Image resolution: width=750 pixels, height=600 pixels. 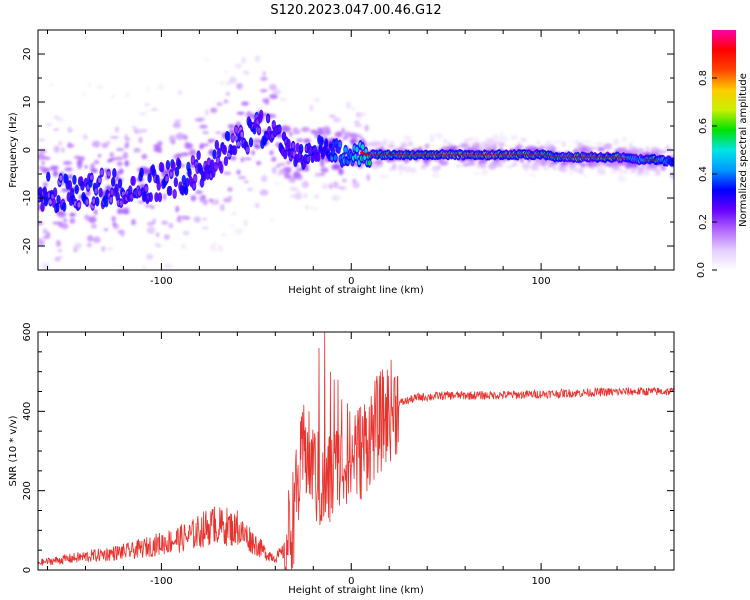 I want to click on heatmap-ridge-layer, so click(x=356, y=161).